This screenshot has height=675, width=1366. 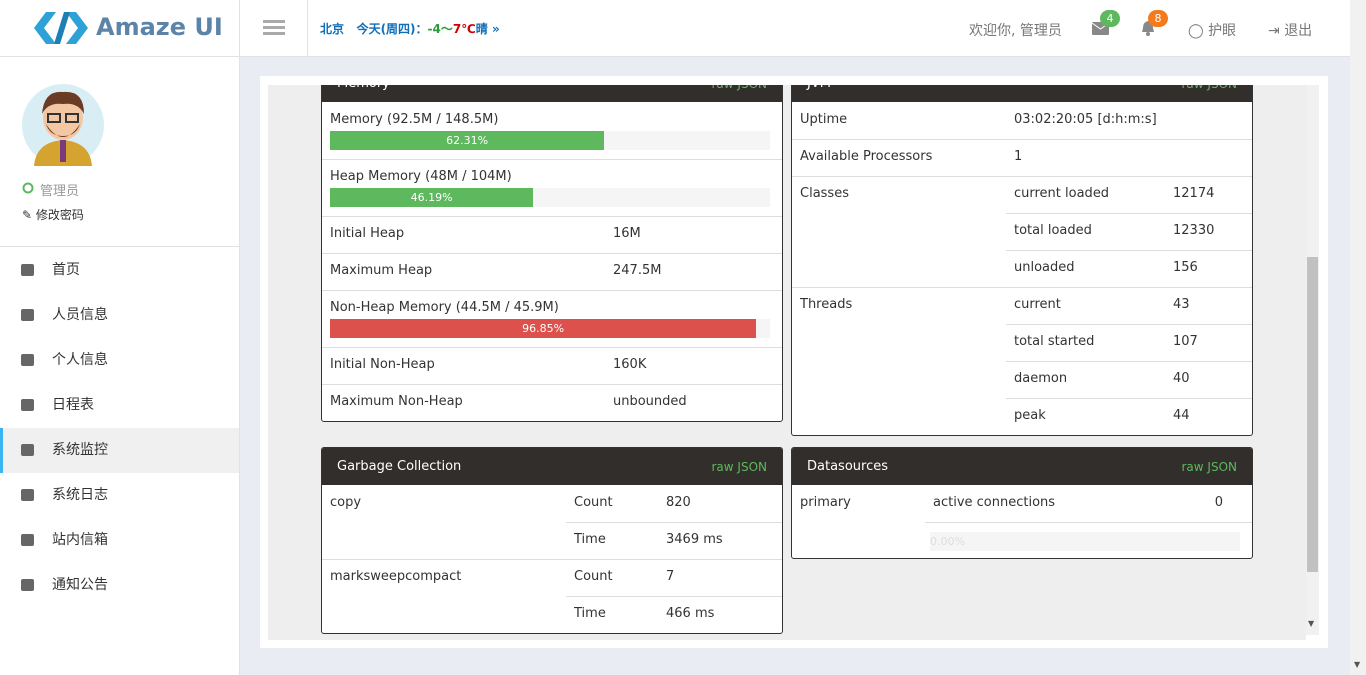 What do you see at coordinates (80, 540) in the screenshot?
I see `menu-label: 站内信箱` at bounding box center [80, 540].